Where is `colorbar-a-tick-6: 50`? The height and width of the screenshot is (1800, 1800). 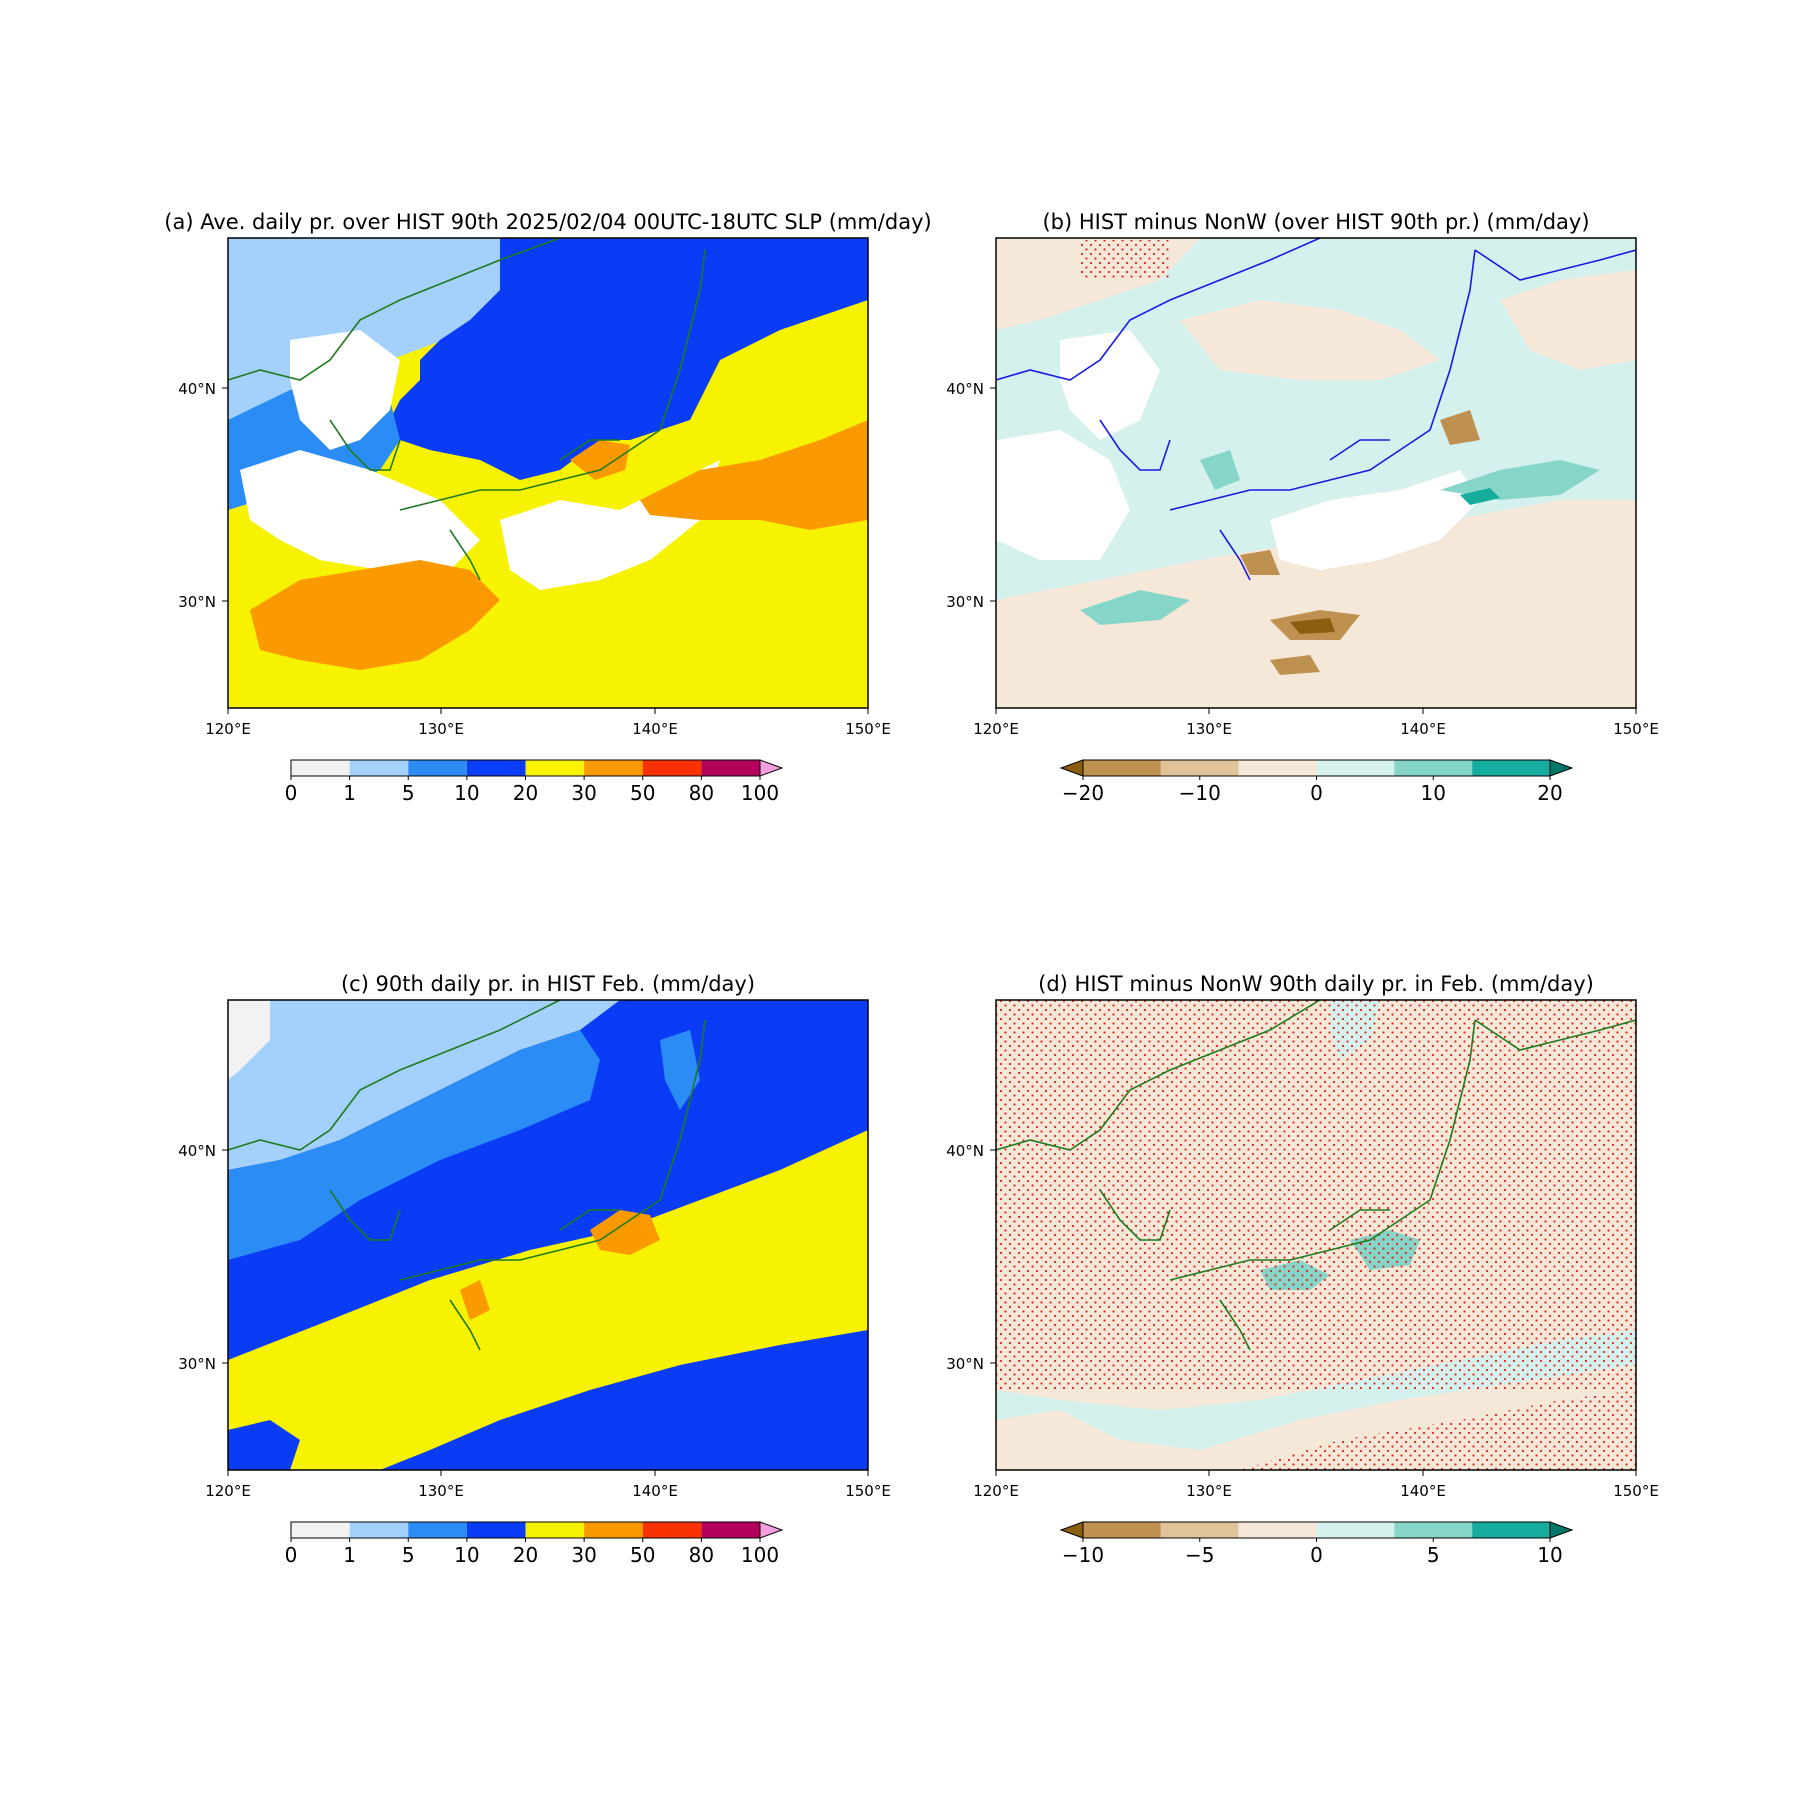 colorbar-a-tick-6: 50 is located at coordinates (642, 793).